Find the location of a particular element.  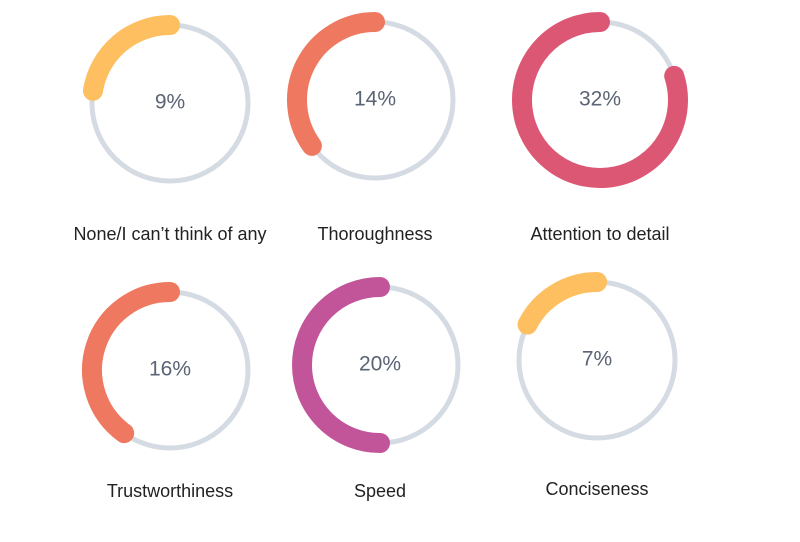

value-label: 9% is located at coordinates (170, 102).